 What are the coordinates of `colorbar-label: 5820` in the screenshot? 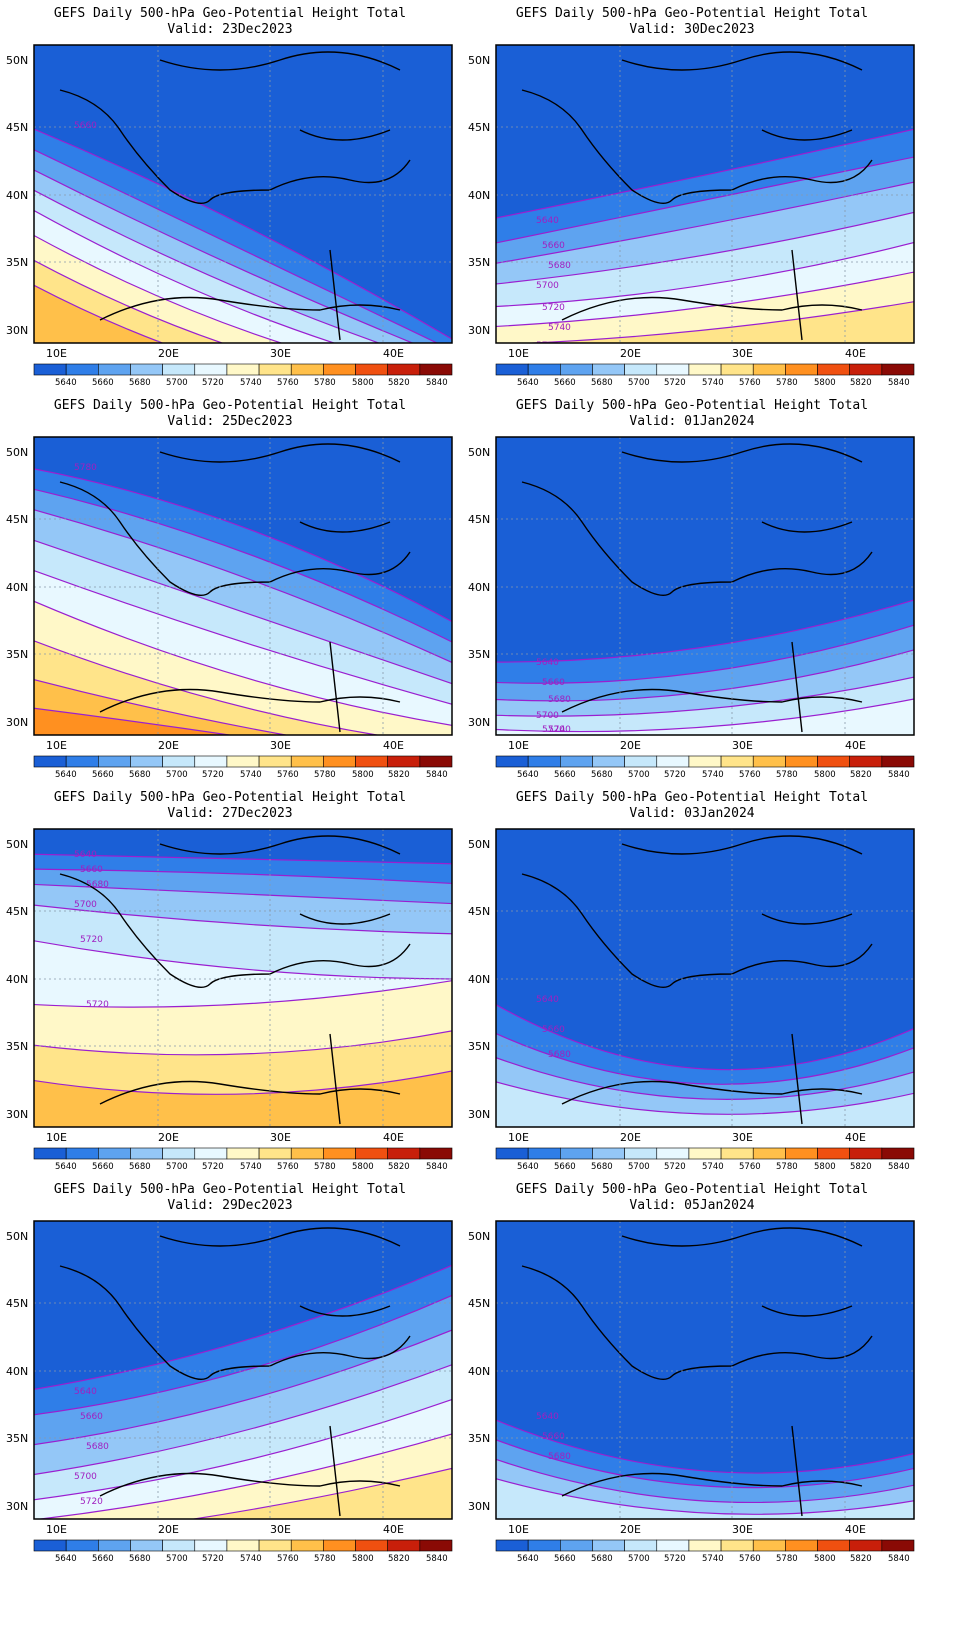 It's located at (861, 1559).